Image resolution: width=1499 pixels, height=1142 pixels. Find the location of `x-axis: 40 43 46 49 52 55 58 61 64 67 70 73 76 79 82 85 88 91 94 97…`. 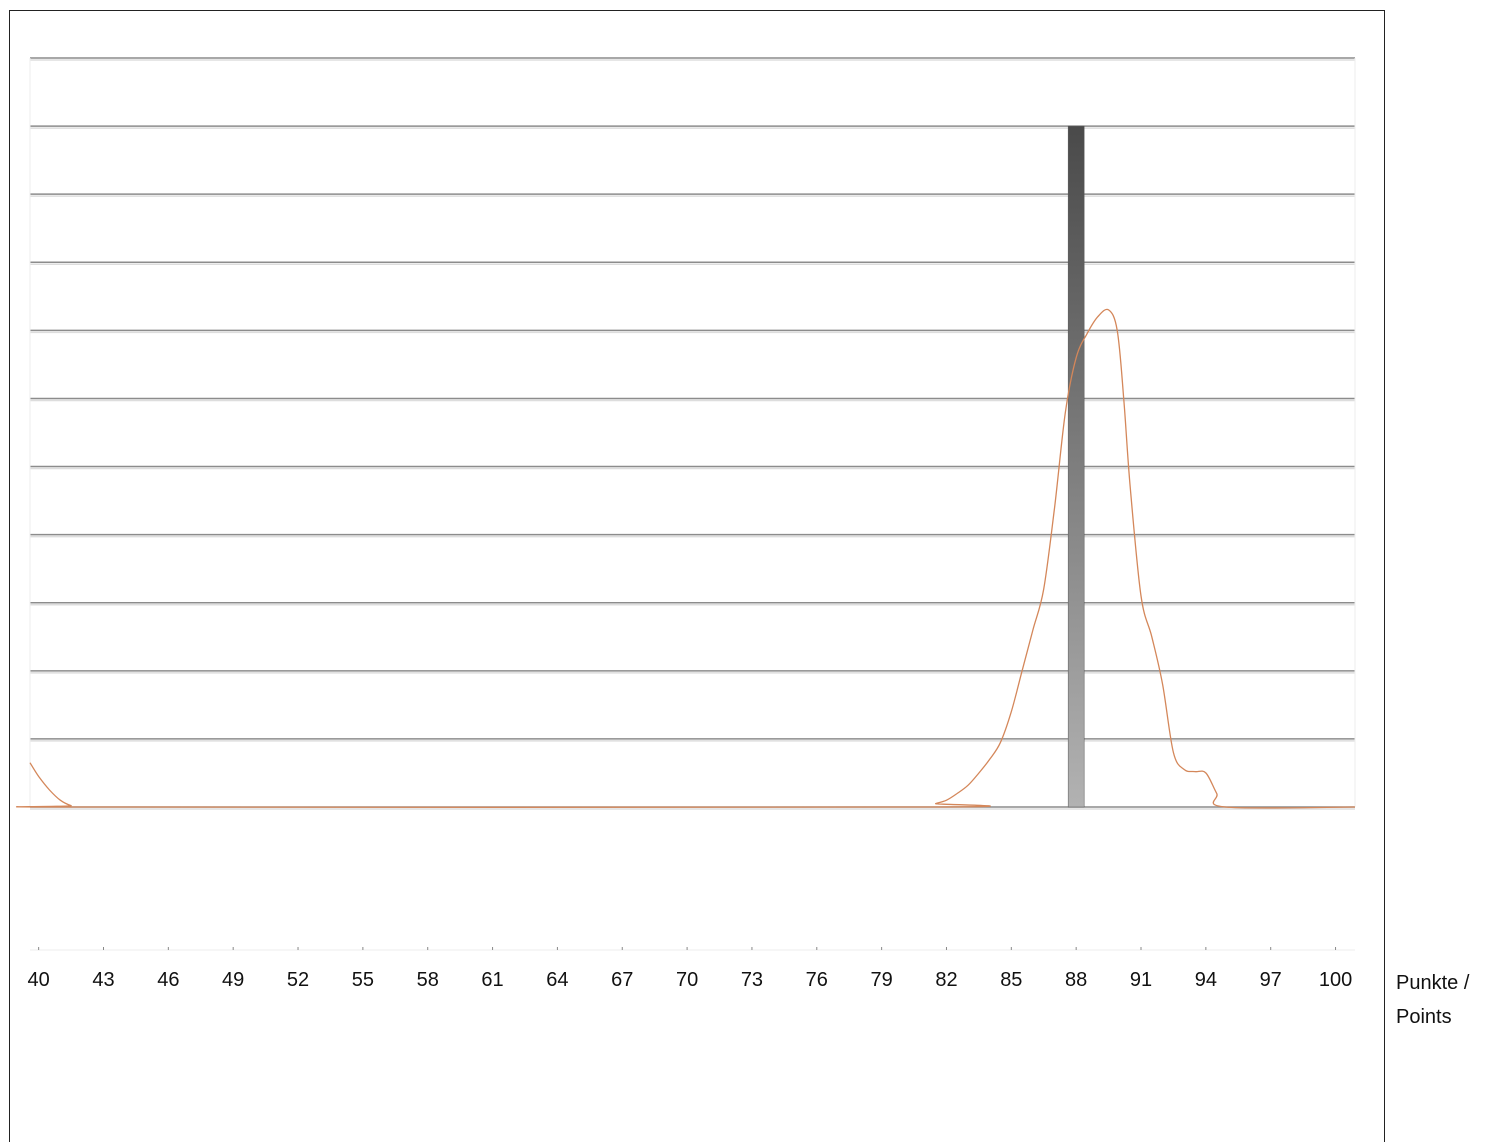

x-axis: 40 43 46 49 52 55 58 61 64 67 70 73 76 79 82 85 88 91 94 97… is located at coordinates (691, 969).